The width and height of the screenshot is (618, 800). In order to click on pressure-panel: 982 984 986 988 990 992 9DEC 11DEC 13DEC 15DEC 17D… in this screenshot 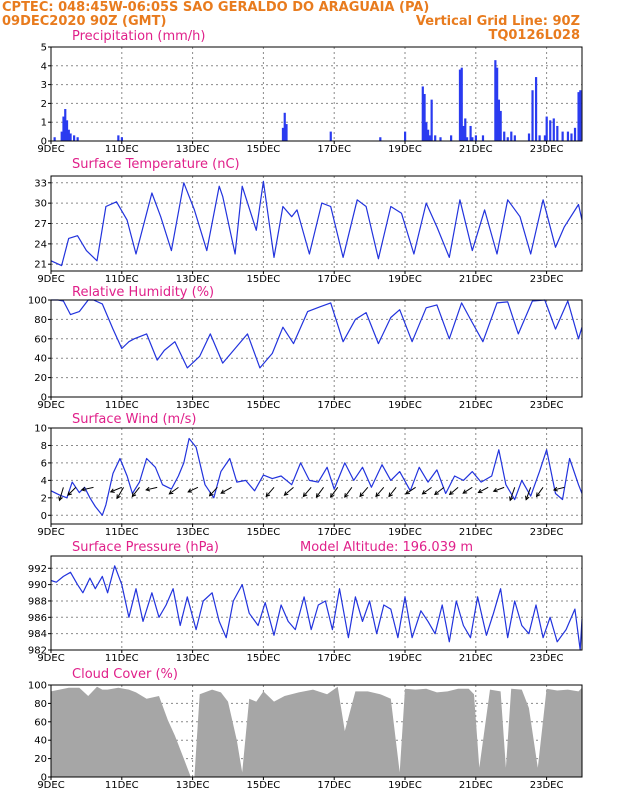, I will do `click(305, 602)`.